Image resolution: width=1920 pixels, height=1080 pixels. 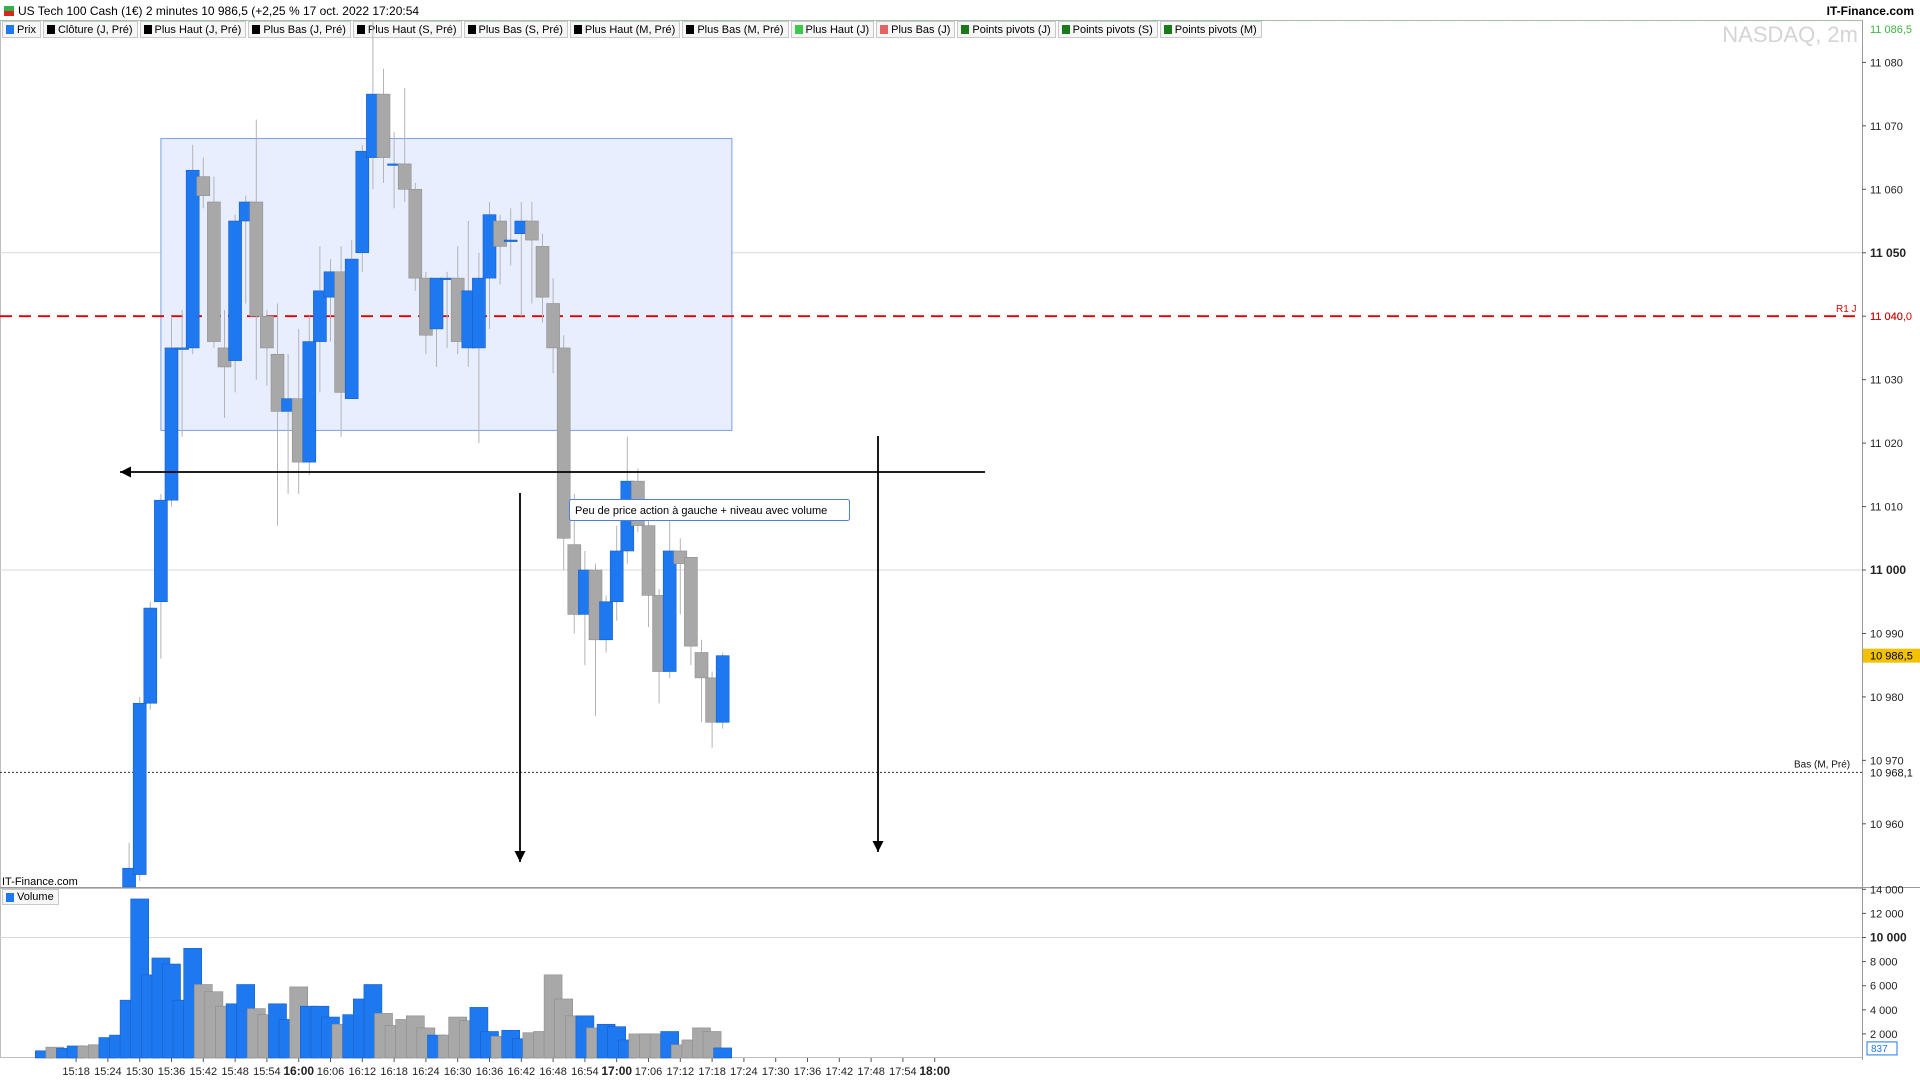 I want to click on y-tick-label: 10 990, so click(x=1887, y=634).